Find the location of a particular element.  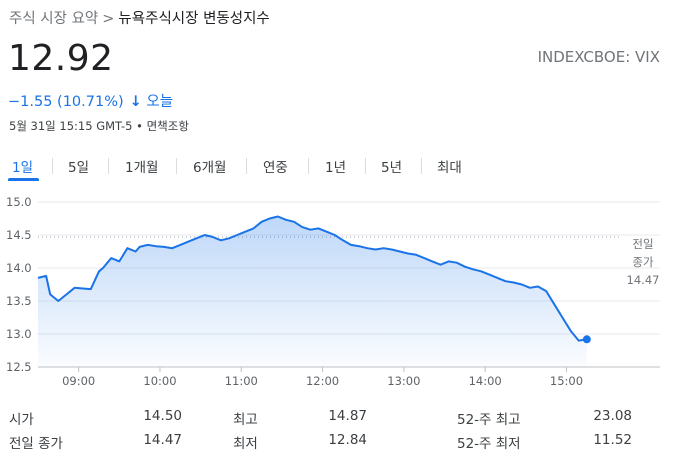

breadcrumb-current: 뉴욕주식시장 변동성지수 is located at coordinates (194, 19).